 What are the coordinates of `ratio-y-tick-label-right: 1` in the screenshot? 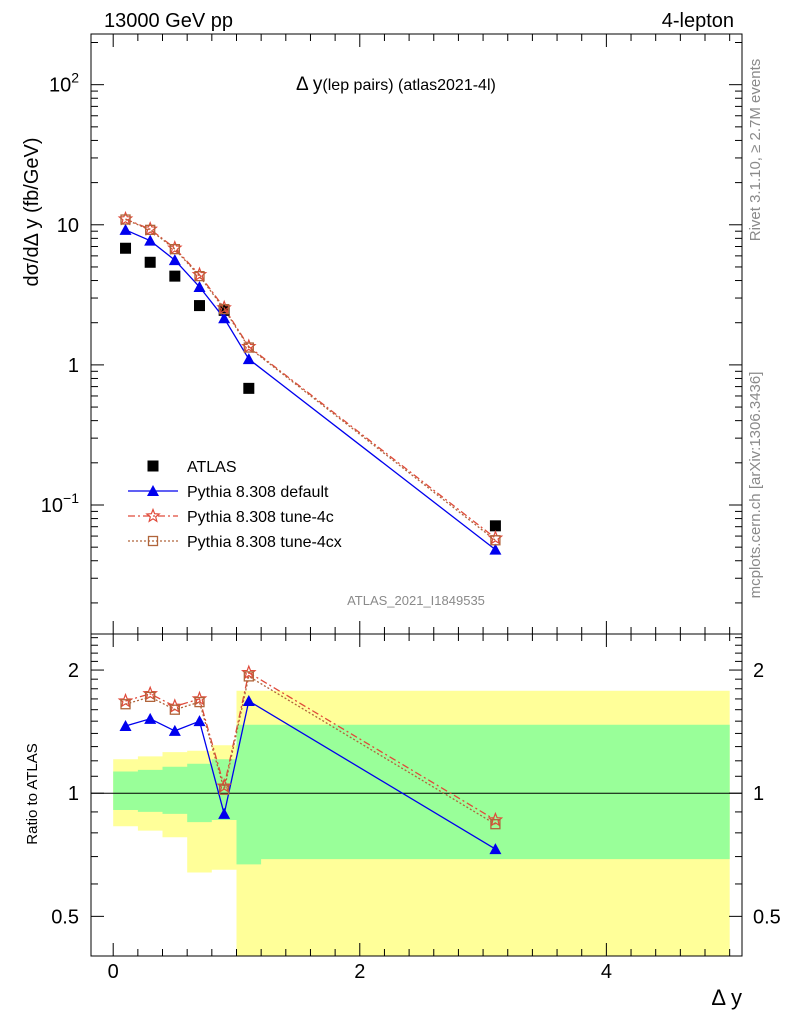 It's located at (758, 794).